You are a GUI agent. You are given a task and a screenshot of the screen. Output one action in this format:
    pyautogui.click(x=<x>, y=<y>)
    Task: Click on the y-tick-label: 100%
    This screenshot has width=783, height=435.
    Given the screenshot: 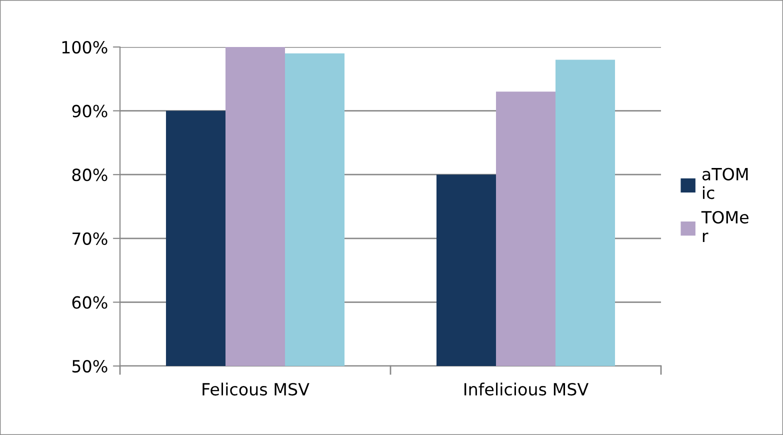 What is the action you would take?
    pyautogui.click(x=85, y=47)
    